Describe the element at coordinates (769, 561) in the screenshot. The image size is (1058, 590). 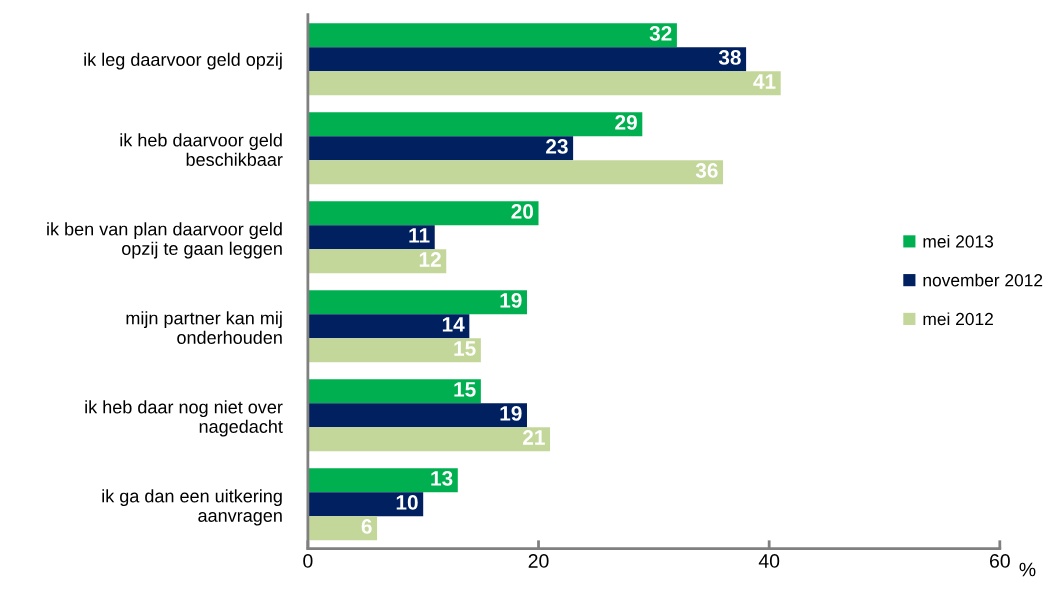
I see `x-tick-label: 40` at that location.